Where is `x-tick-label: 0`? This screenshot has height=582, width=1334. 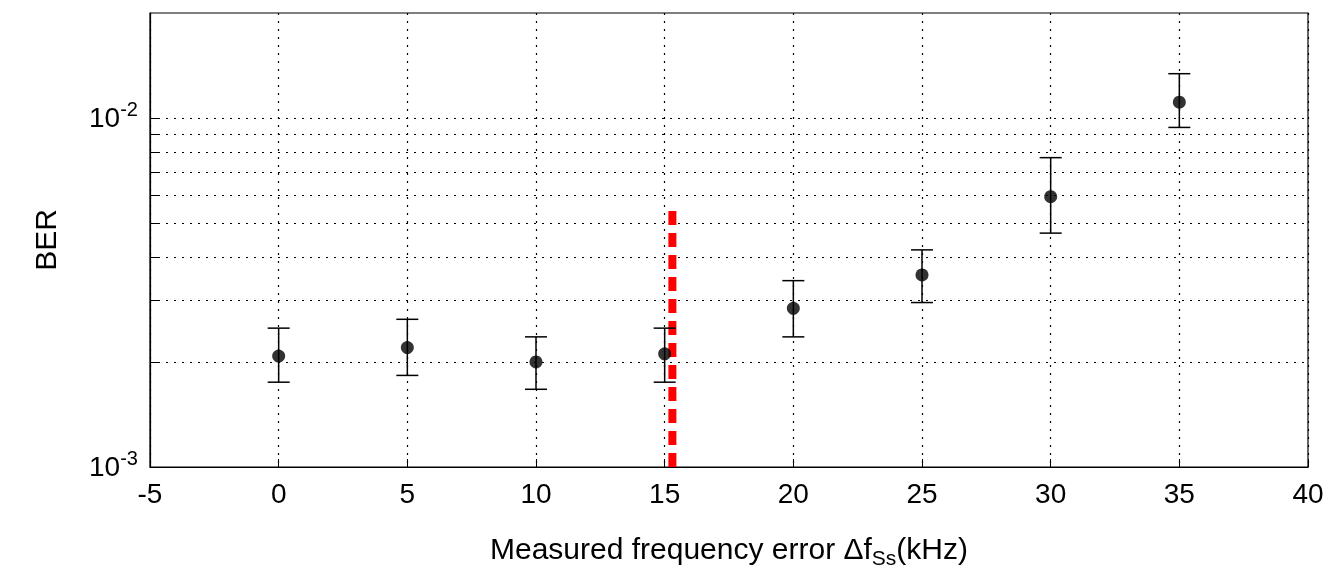 x-tick-label: 0 is located at coordinates (278, 493).